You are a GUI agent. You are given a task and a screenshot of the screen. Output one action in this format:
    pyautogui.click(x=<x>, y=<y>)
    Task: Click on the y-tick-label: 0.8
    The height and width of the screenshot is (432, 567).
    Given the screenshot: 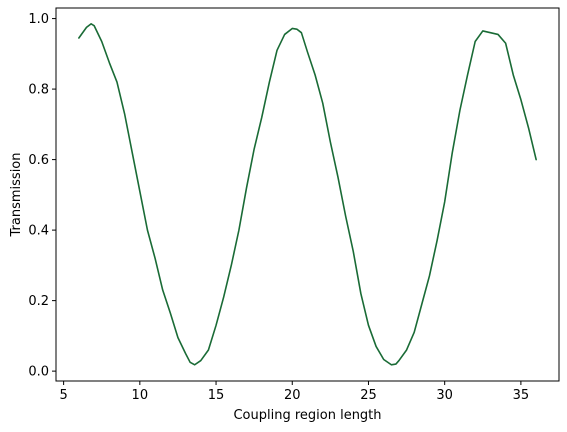 What is the action you would take?
    pyautogui.click(x=38, y=90)
    